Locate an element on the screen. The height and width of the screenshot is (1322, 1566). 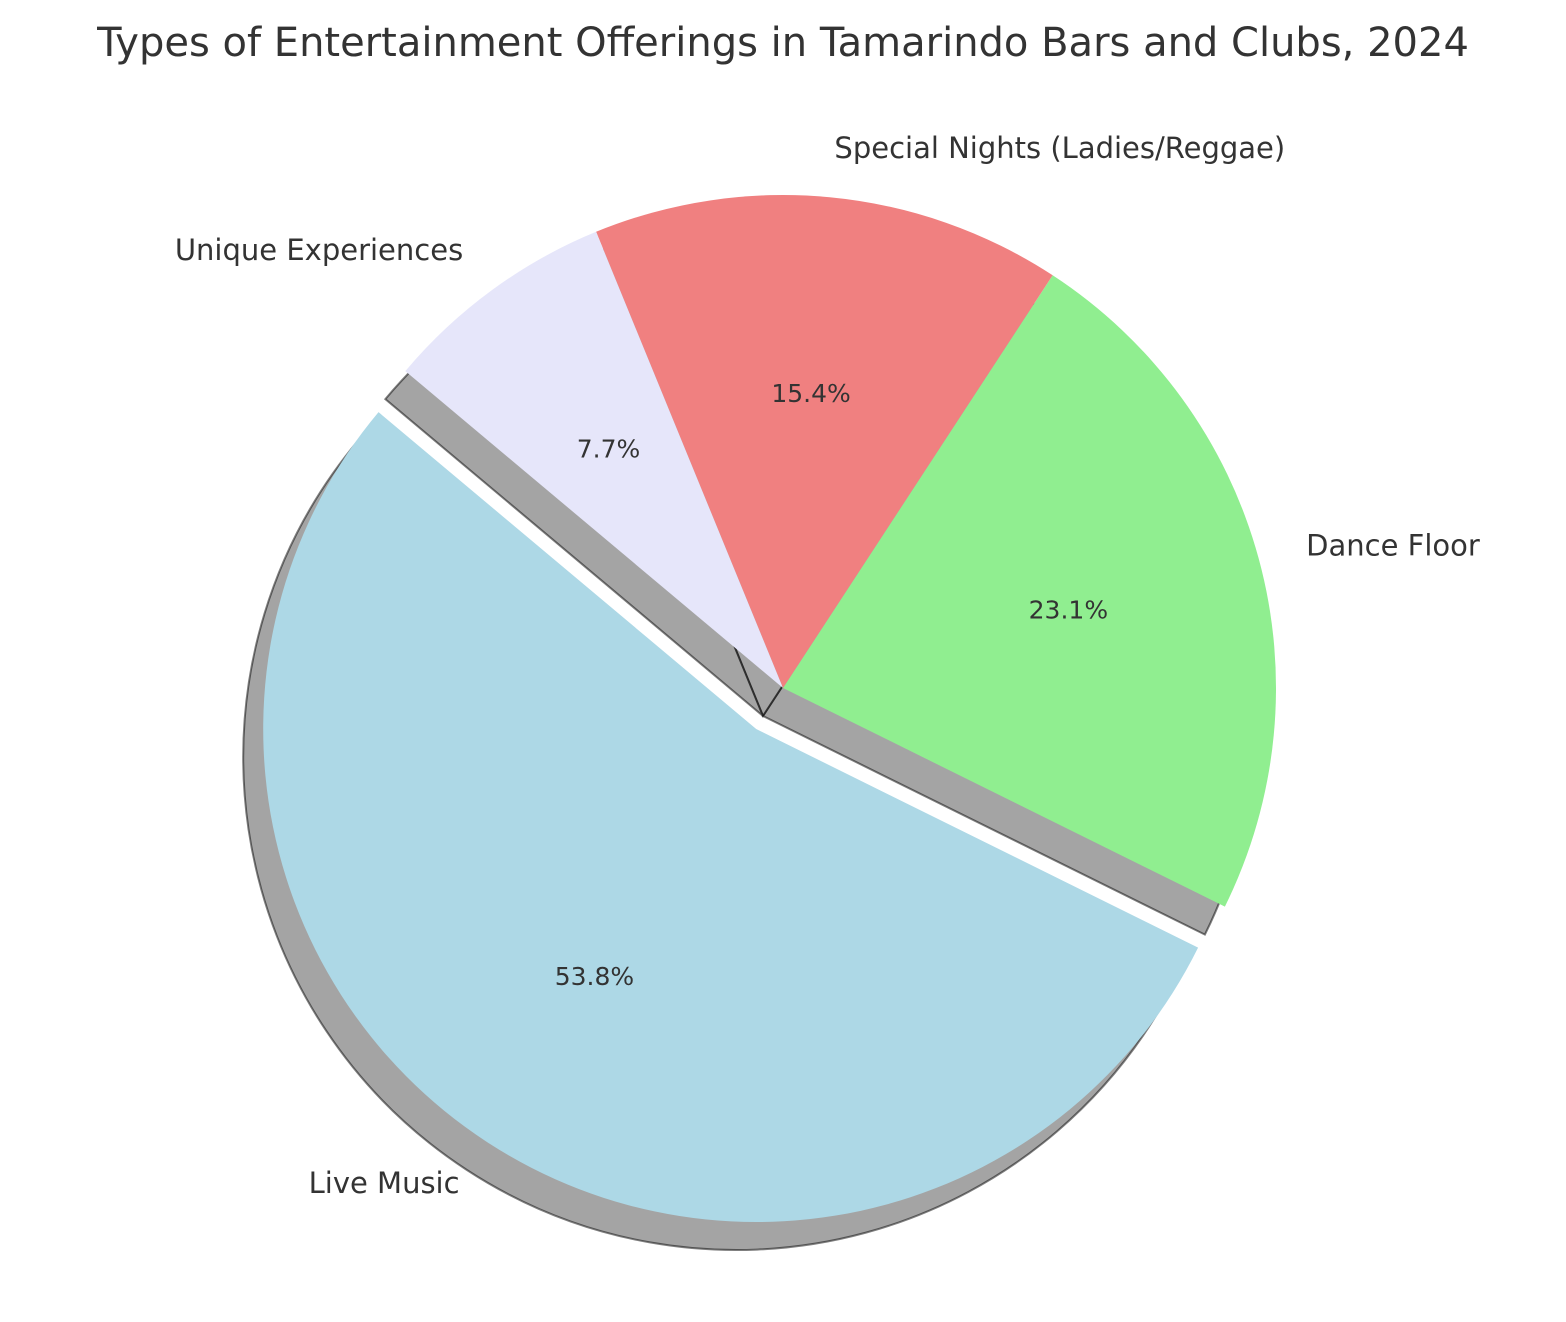
slice-label-unique-experiences: Unique Experiences is located at coordinates (319, 250).